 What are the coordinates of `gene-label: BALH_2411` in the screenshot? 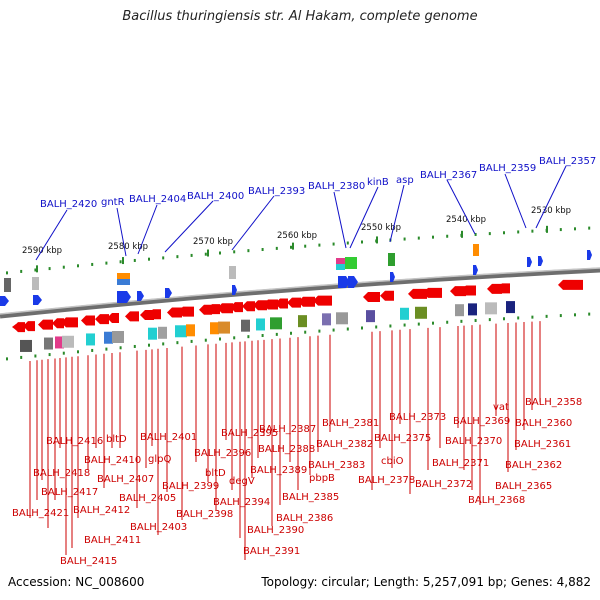 It's located at (112, 540).